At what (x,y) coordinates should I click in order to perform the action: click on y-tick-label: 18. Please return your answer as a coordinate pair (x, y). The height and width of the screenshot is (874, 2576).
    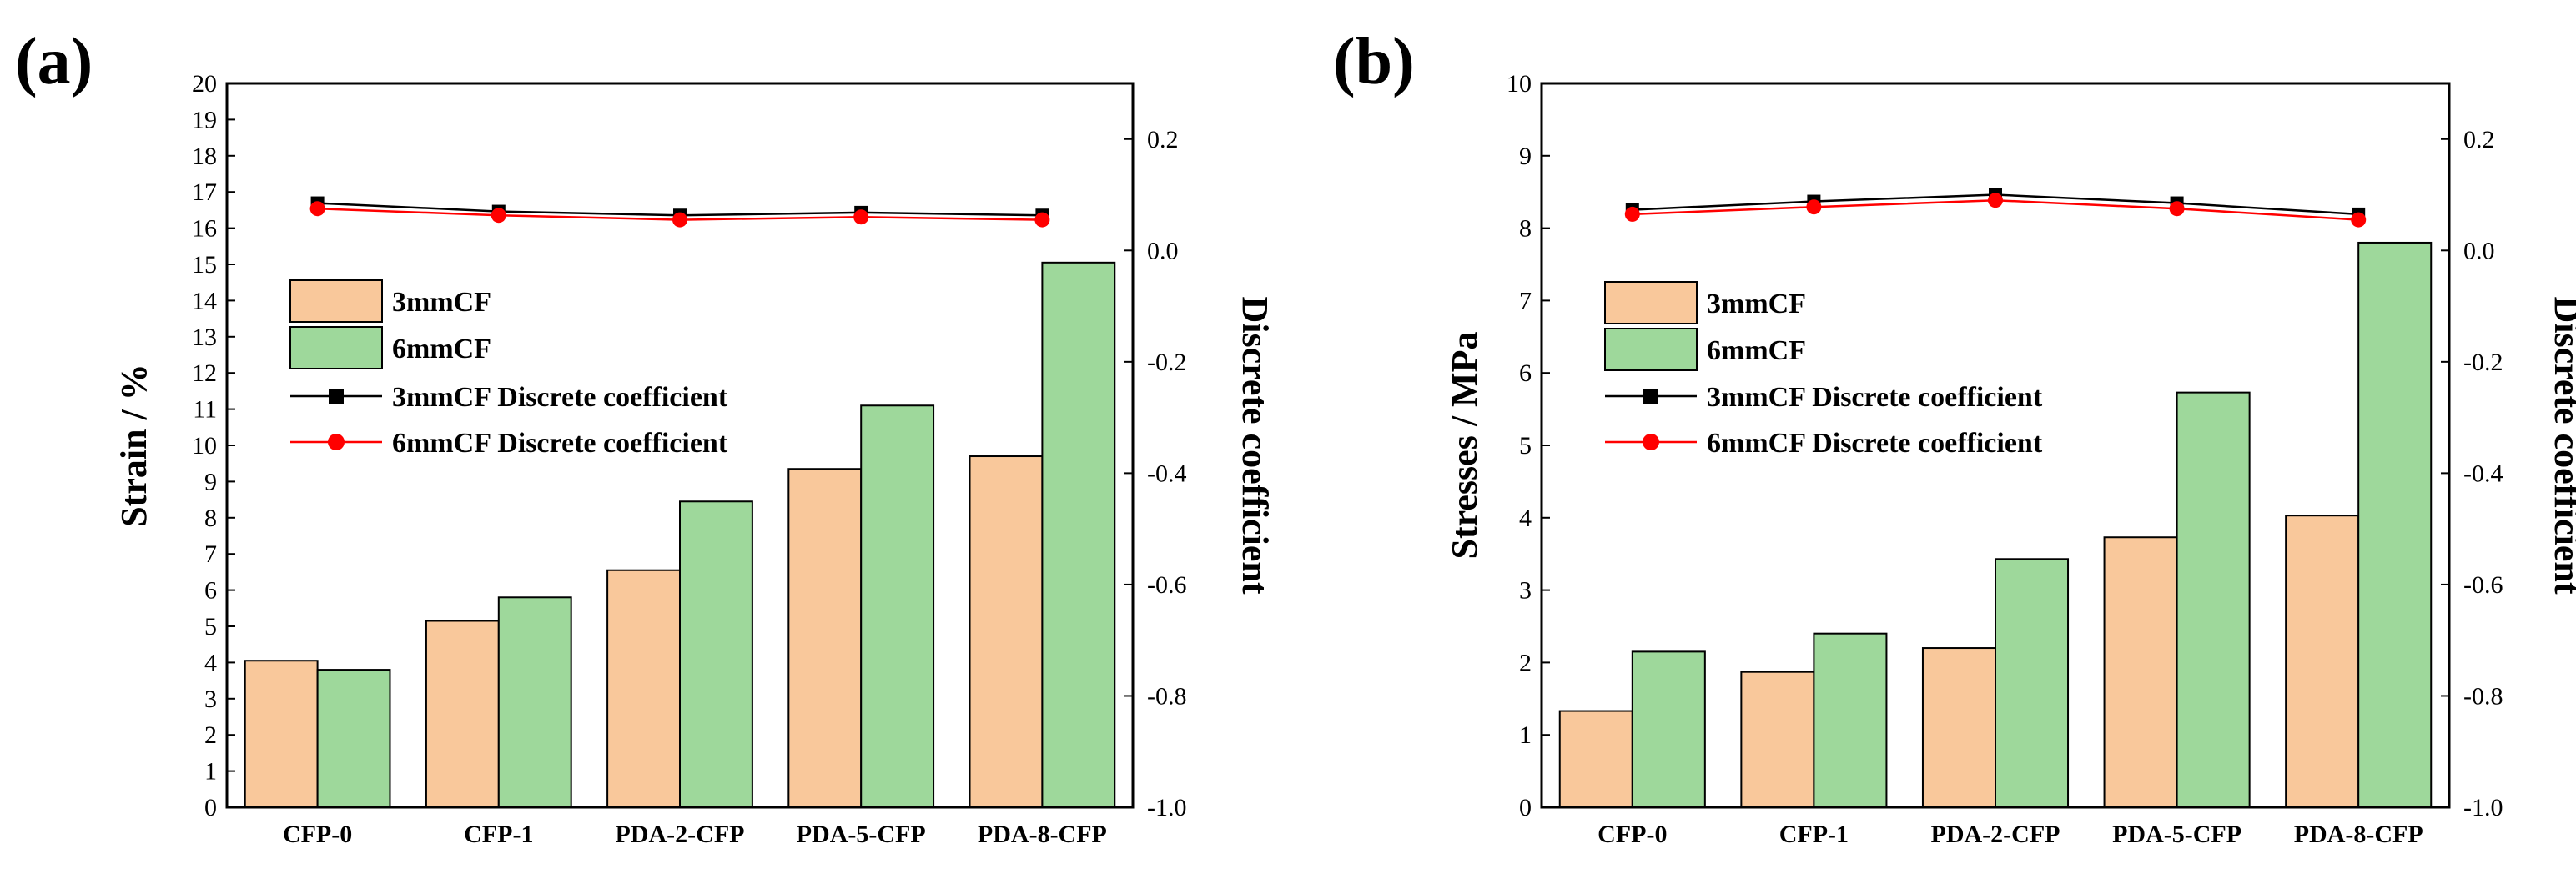
    Looking at the image, I should click on (204, 156).